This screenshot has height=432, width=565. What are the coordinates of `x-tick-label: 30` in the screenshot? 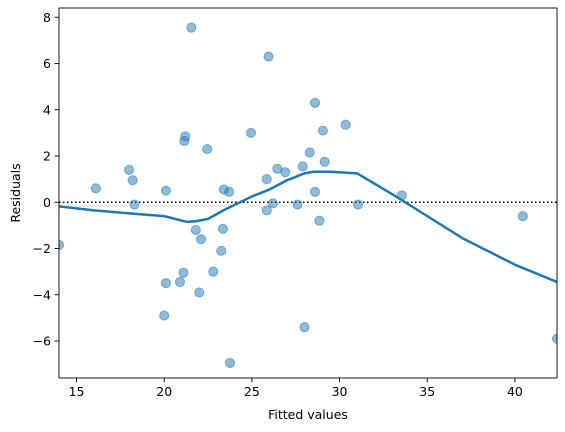 It's located at (340, 391).